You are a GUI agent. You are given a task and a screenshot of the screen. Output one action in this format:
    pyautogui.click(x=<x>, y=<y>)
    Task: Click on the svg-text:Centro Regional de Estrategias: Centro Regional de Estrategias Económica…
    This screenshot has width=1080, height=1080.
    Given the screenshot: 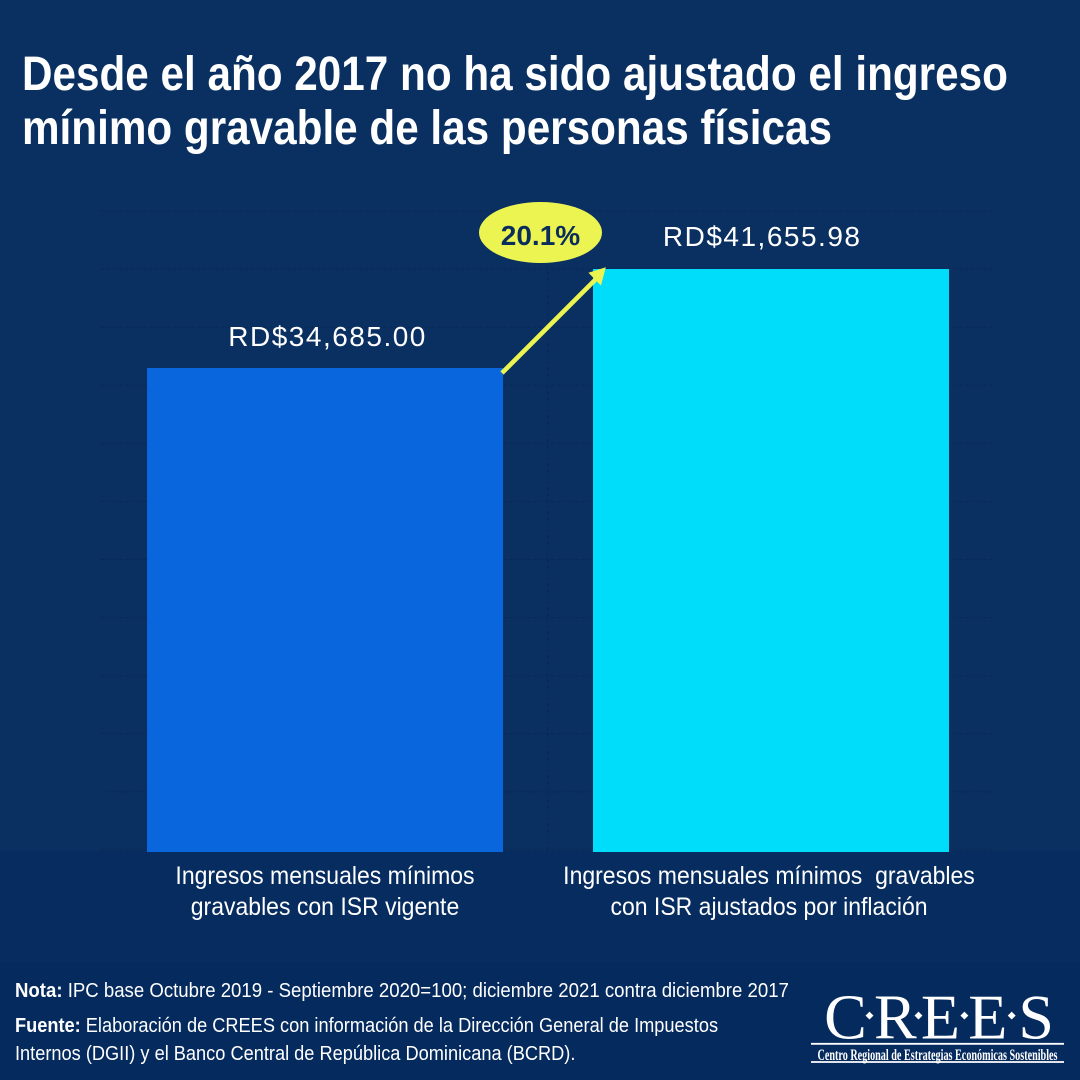 What is the action you would take?
    pyautogui.click(x=938, y=1055)
    